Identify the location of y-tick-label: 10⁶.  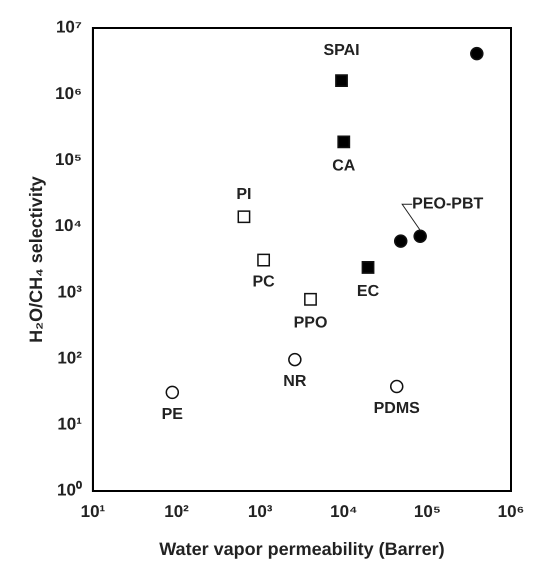
(68, 93).